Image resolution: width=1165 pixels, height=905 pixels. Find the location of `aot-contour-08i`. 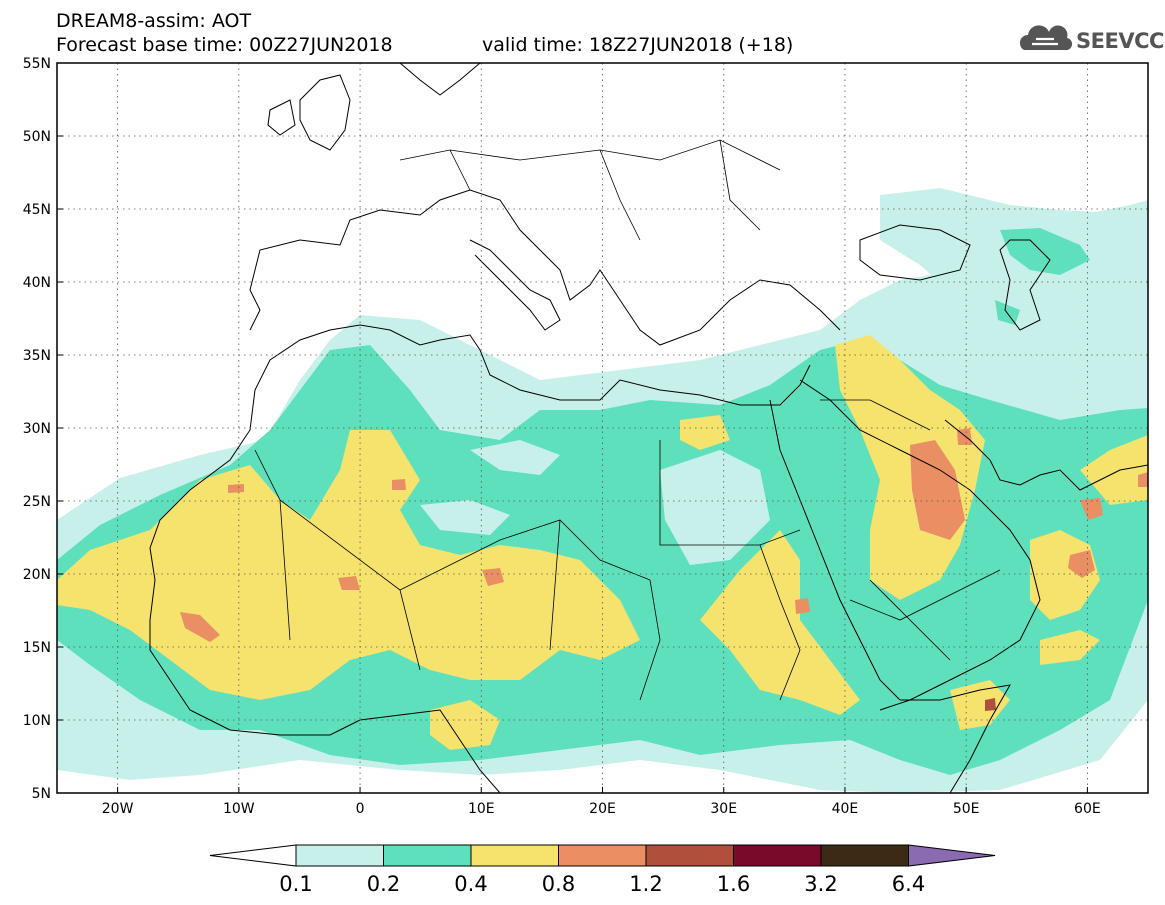

aot-contour-08i is located at coordinates (802, 606).